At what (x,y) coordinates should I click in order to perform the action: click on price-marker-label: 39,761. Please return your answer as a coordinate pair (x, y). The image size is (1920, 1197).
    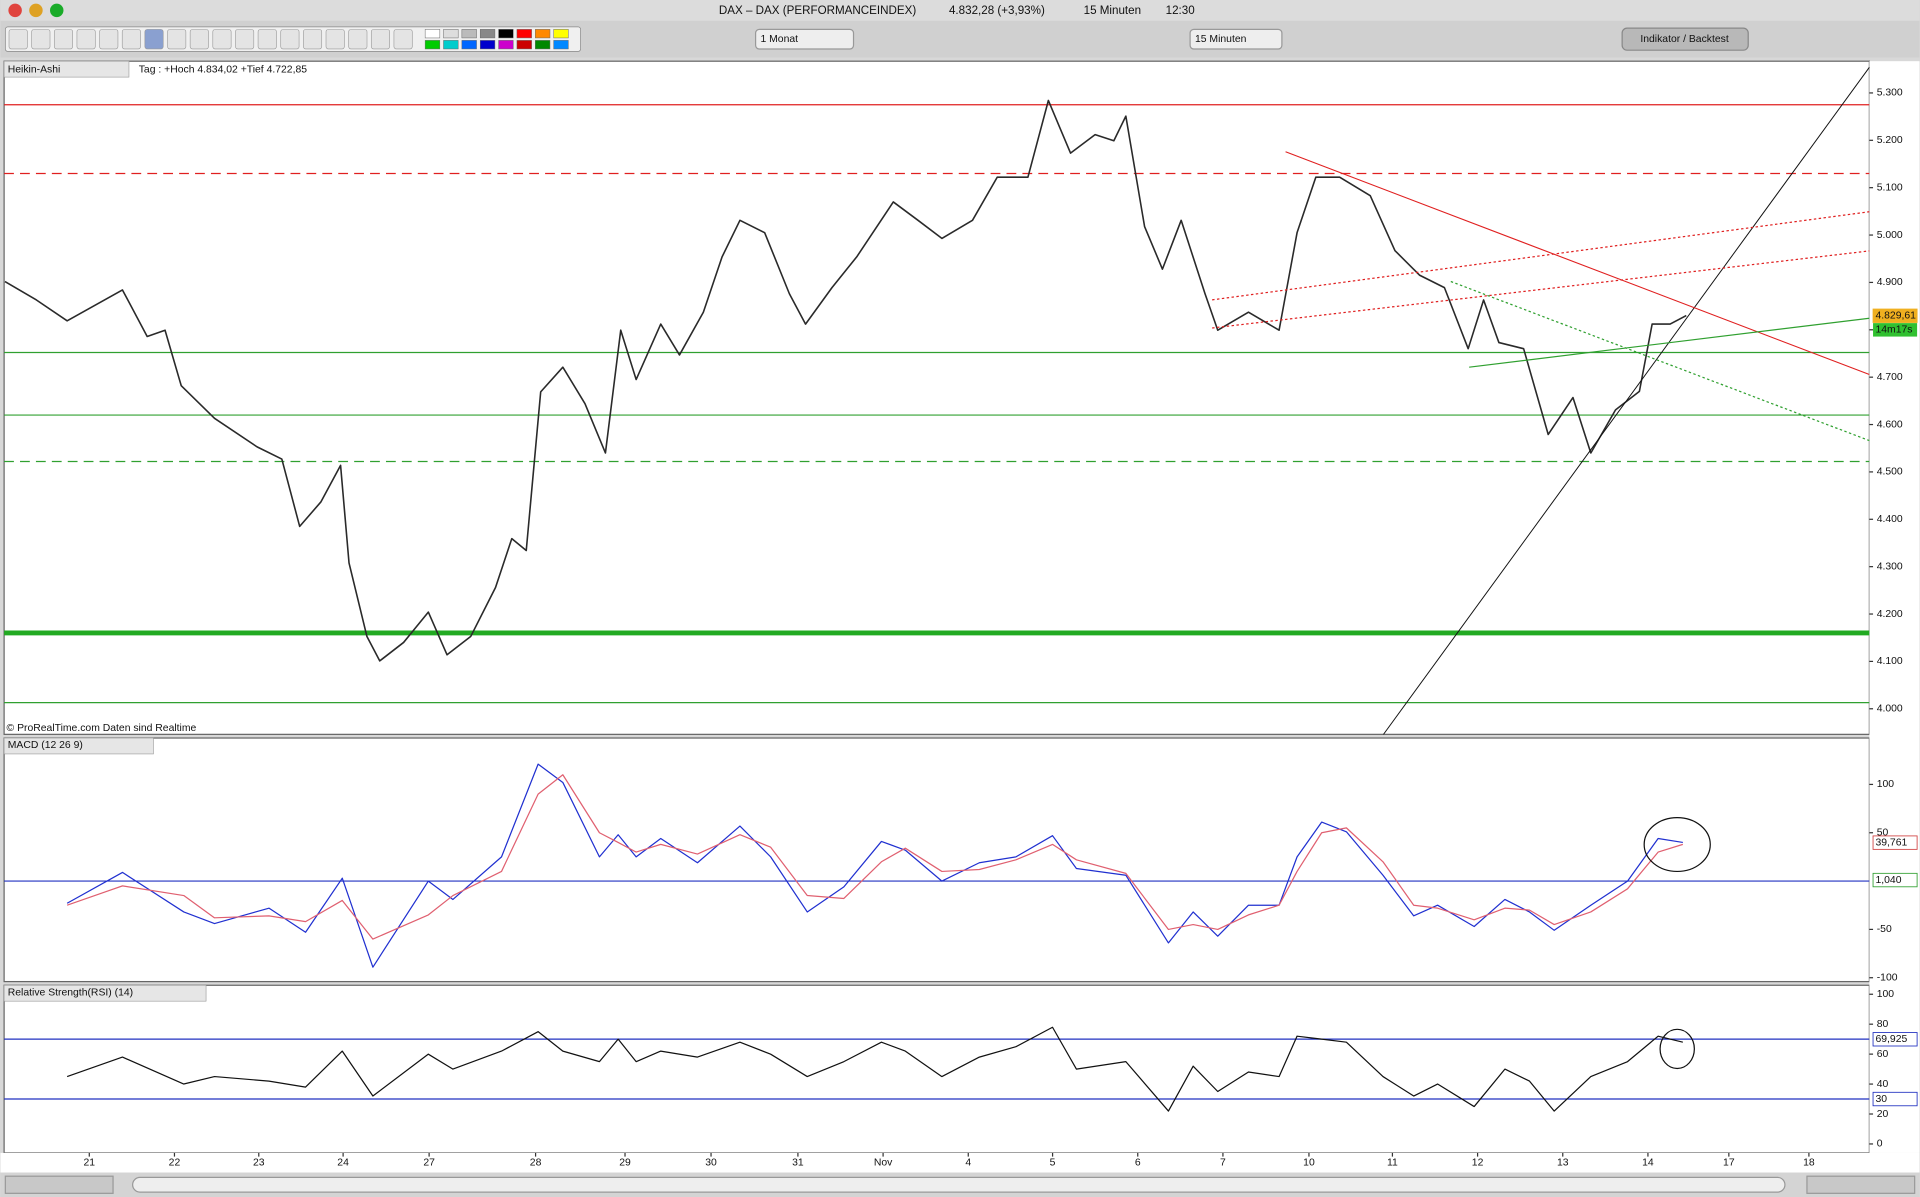
    Looking at the image, I should click on (1891, 842).